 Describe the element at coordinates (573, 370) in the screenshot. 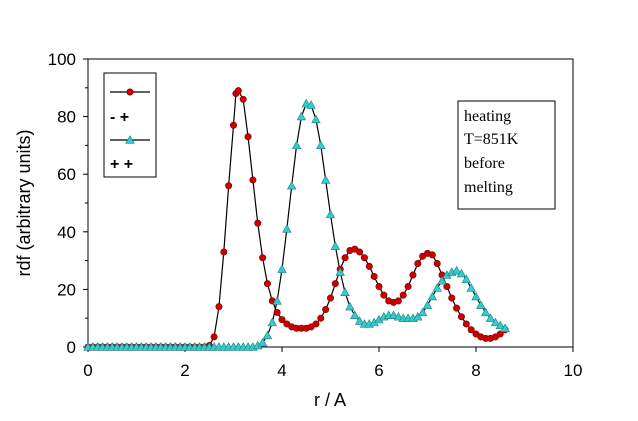

I see `x-tick-label: 10` at that location.